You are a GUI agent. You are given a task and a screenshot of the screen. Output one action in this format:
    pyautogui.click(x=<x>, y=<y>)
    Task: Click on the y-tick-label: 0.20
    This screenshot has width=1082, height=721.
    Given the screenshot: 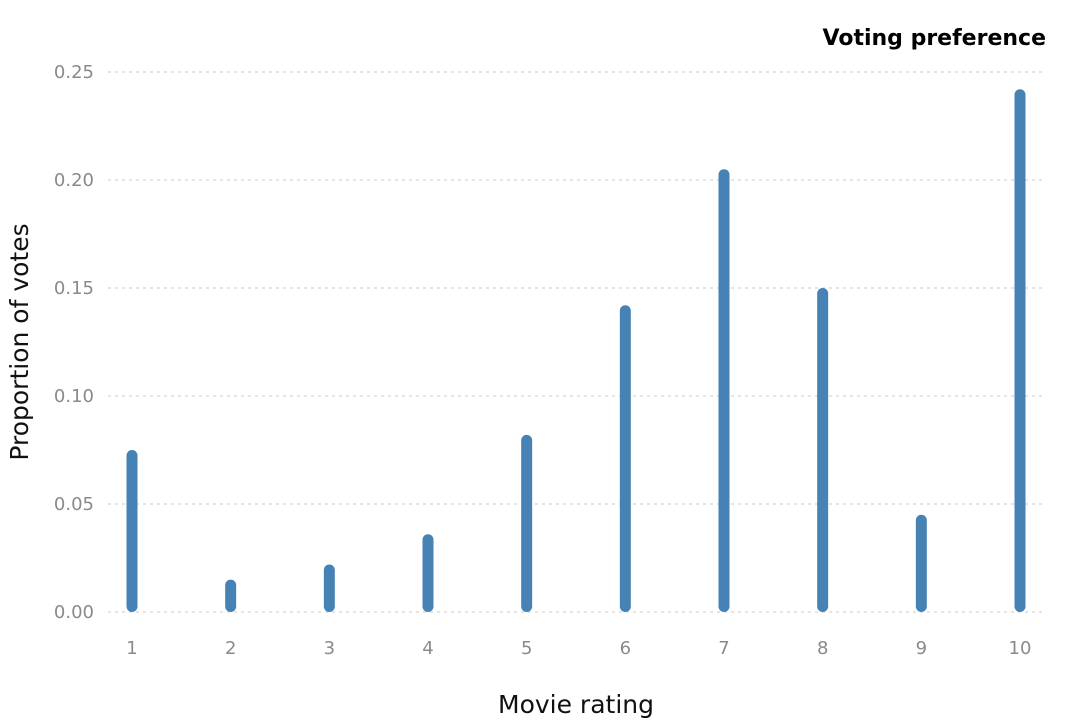 What is the action you would take?
    pyautogui.click(x=74, y=180)
    